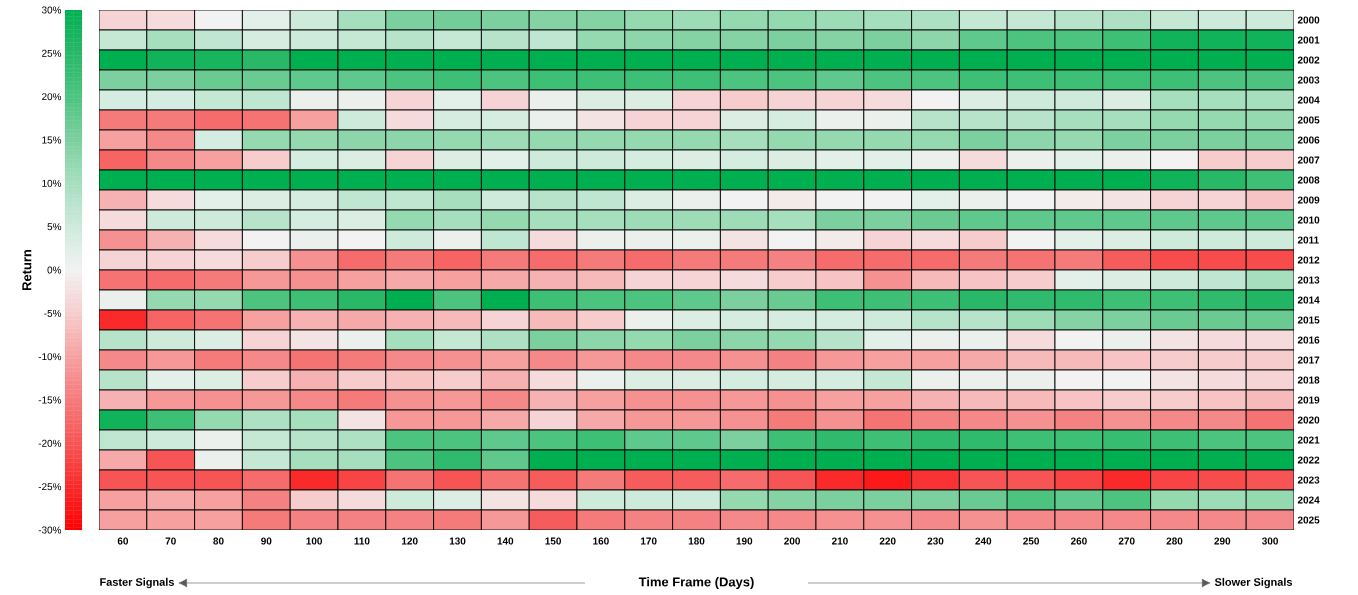 The width and height of the screenshot is (1358, 595). I want to click on color-bar-label: -30%, so click(50, 530).